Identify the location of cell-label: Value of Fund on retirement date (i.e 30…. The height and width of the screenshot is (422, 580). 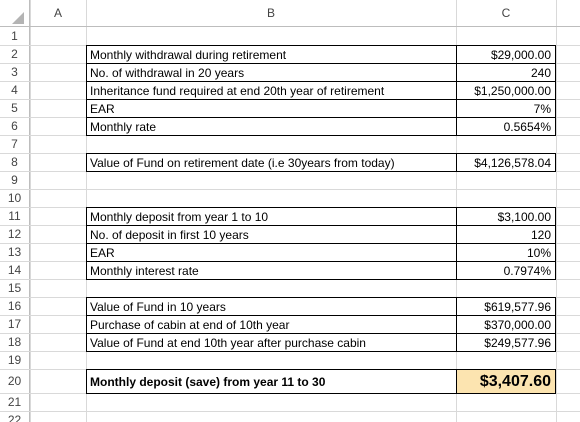
(271, 162).